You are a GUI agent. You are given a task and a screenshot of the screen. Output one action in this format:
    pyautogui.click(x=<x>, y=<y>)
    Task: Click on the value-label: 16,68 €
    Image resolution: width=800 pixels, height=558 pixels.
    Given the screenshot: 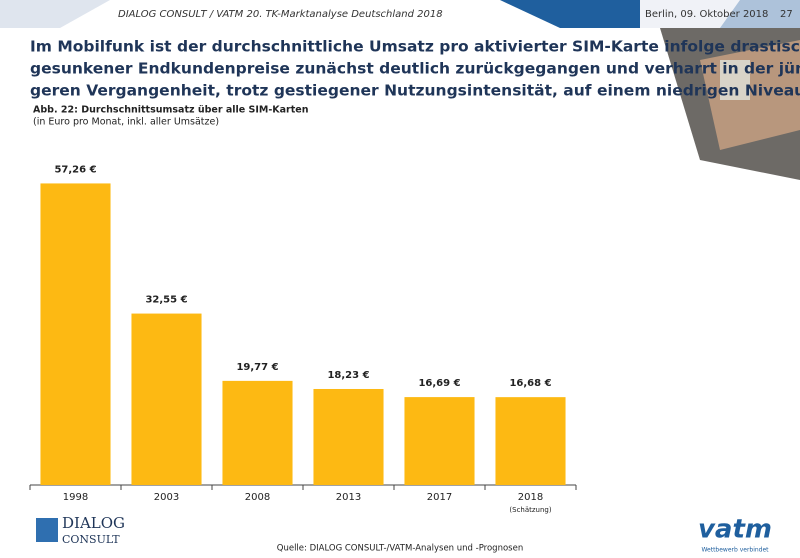 What is the action you would take?
    pyautogui.click(x=530, y=383)
    